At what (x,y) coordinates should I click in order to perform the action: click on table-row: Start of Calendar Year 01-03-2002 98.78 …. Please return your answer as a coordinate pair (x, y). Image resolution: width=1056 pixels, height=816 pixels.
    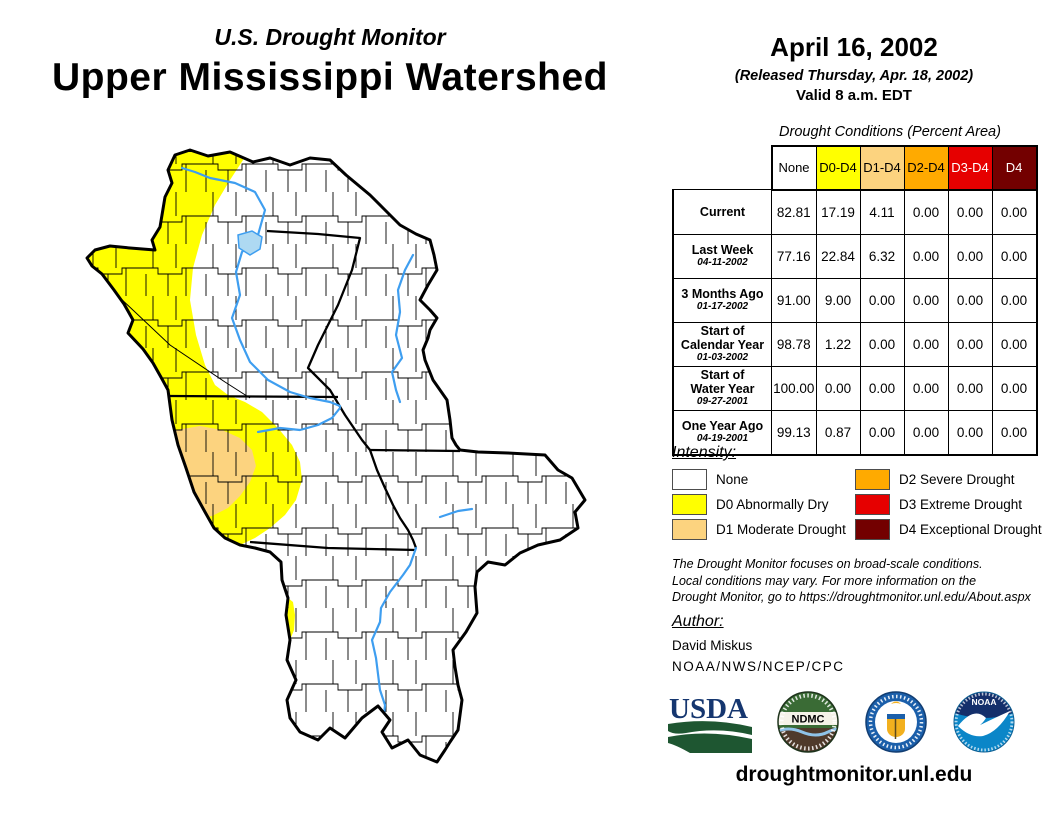
    Looking at the image, I should click on (855, 344).